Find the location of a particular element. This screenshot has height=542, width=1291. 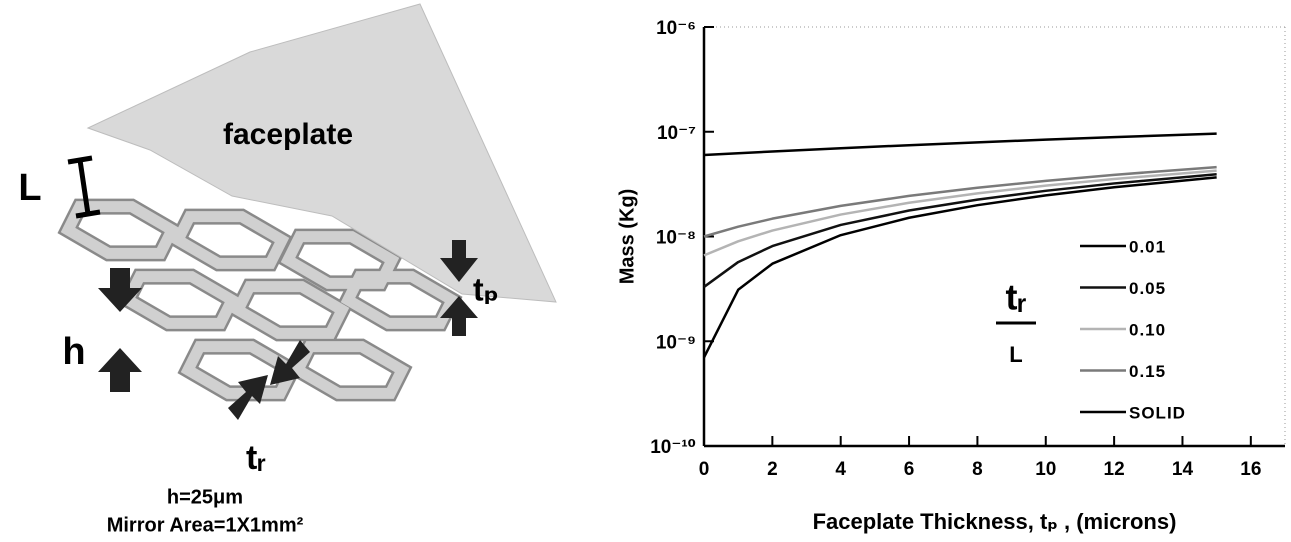

y-tick-label: 10⁻⁹ is located at coordinates (676, 342).